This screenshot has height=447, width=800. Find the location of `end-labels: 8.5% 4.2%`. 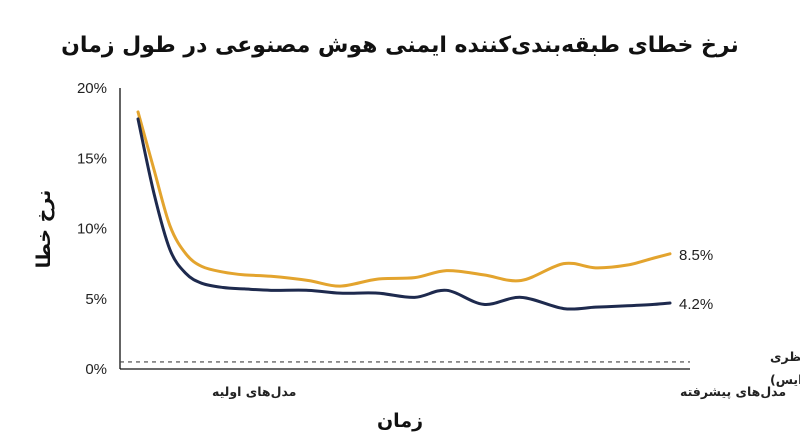

end-labels: 8.5% 4.2% is located at coordinates (696, 280).